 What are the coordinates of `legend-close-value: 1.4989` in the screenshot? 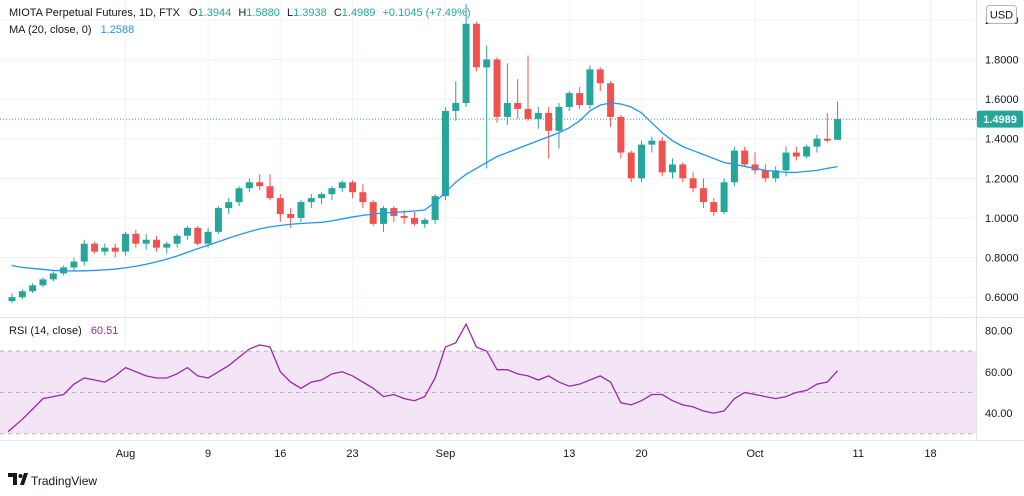 It's located at (359, 13).